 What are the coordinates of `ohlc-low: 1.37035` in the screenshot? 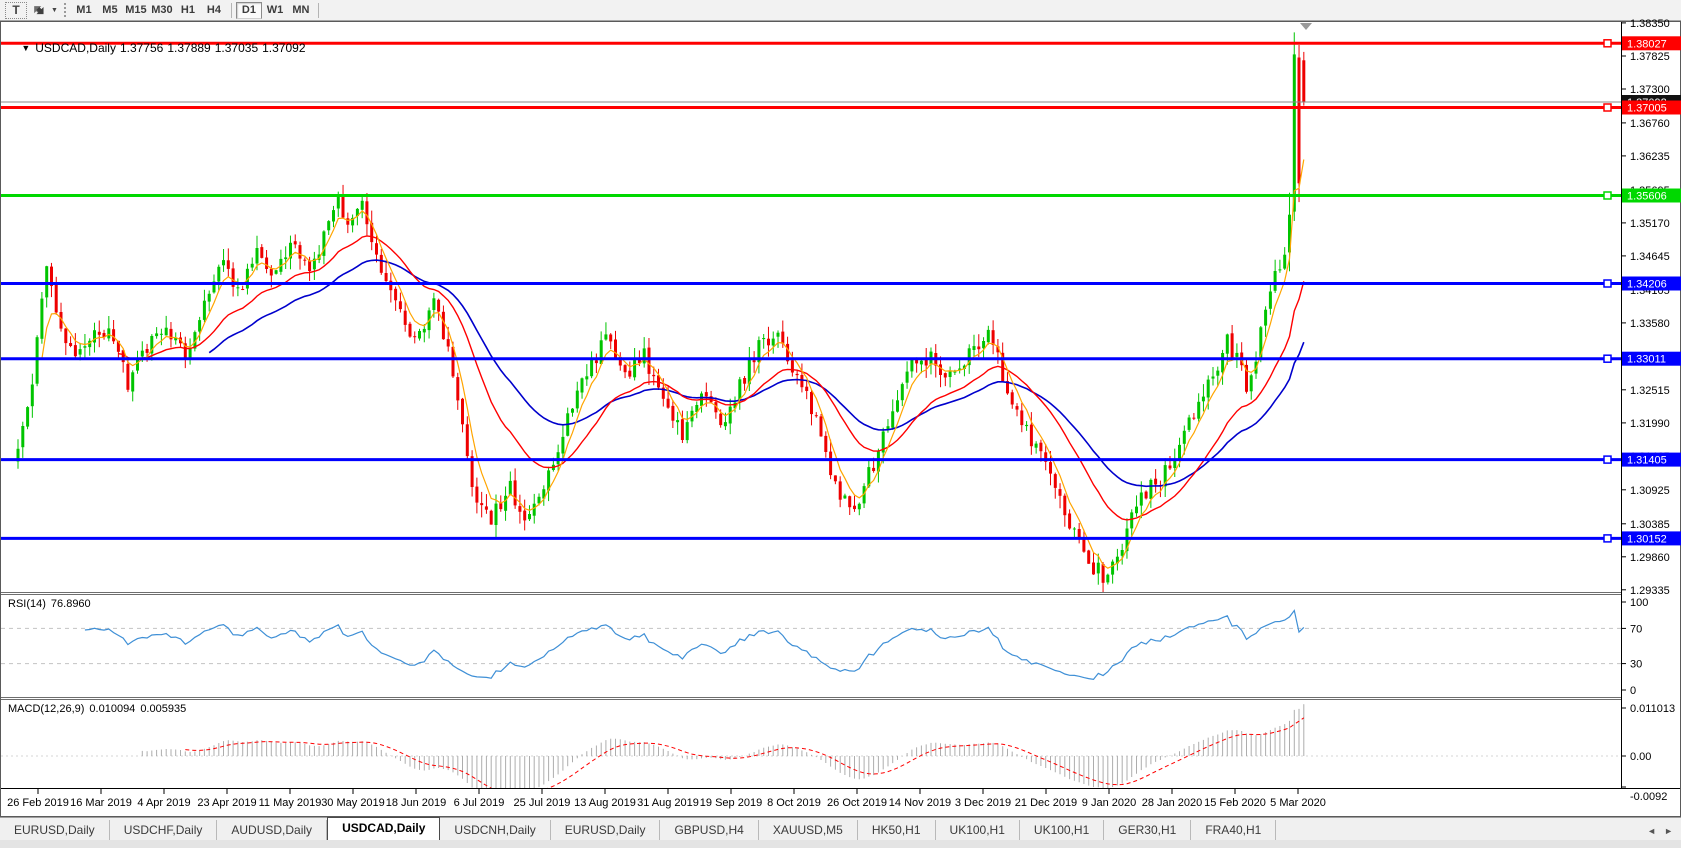 It's located at (236, 48).